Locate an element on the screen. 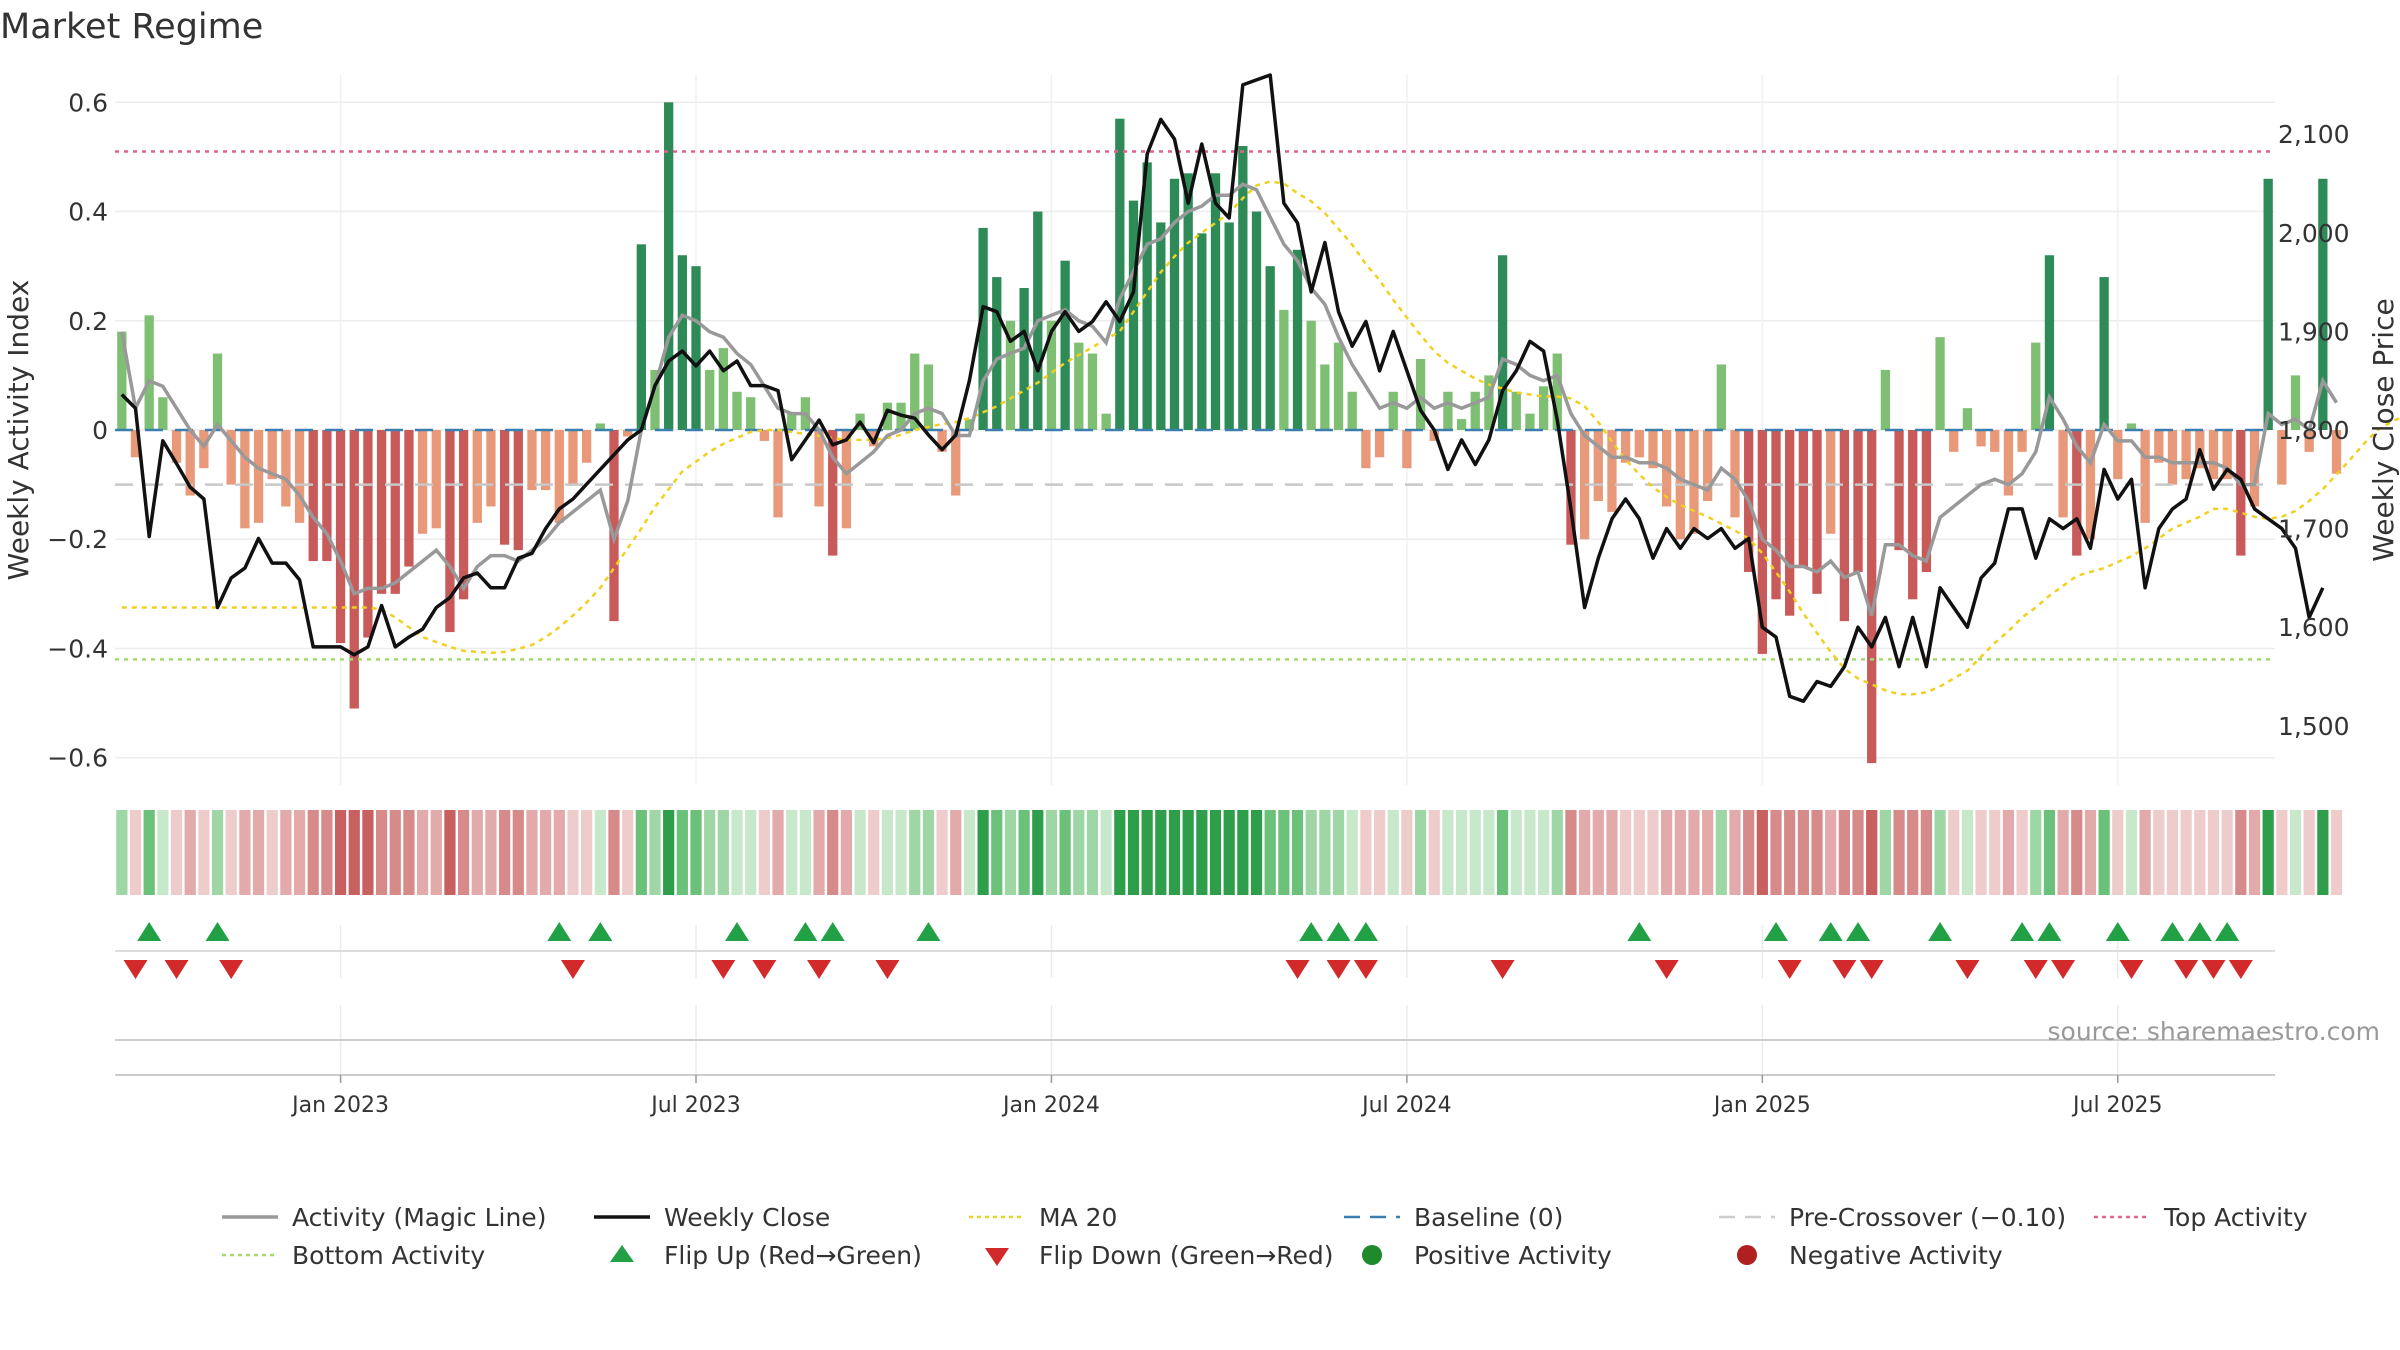 Image resolution: width=2400 pixels, height=1350 pixels. flip-markers-panel is located at coordinates (1195, 950).